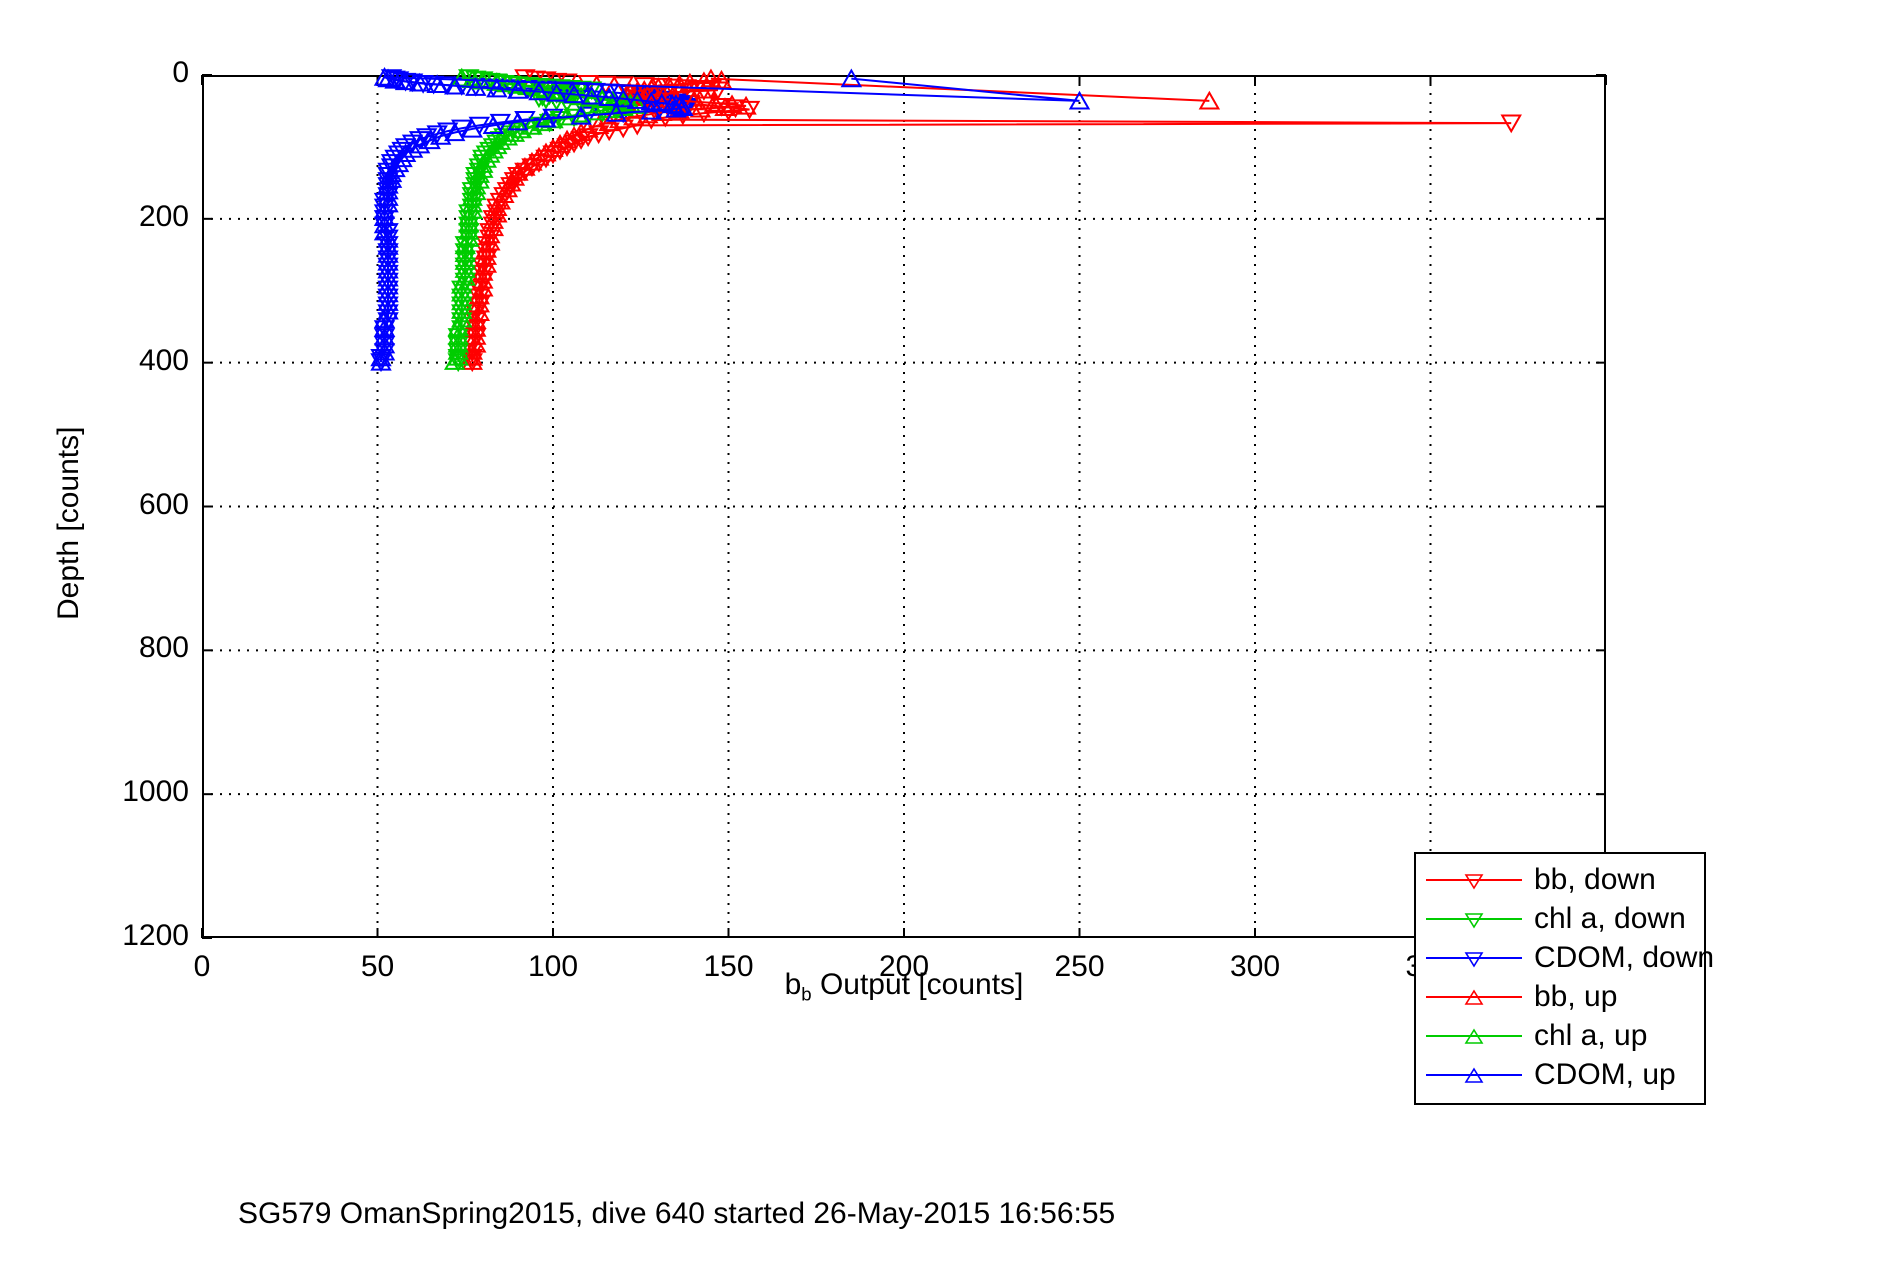 Image resolution: width=1891 pixels, height=1262 pixels. I want to click on legend-label: bb, down, so click(1595, 879).